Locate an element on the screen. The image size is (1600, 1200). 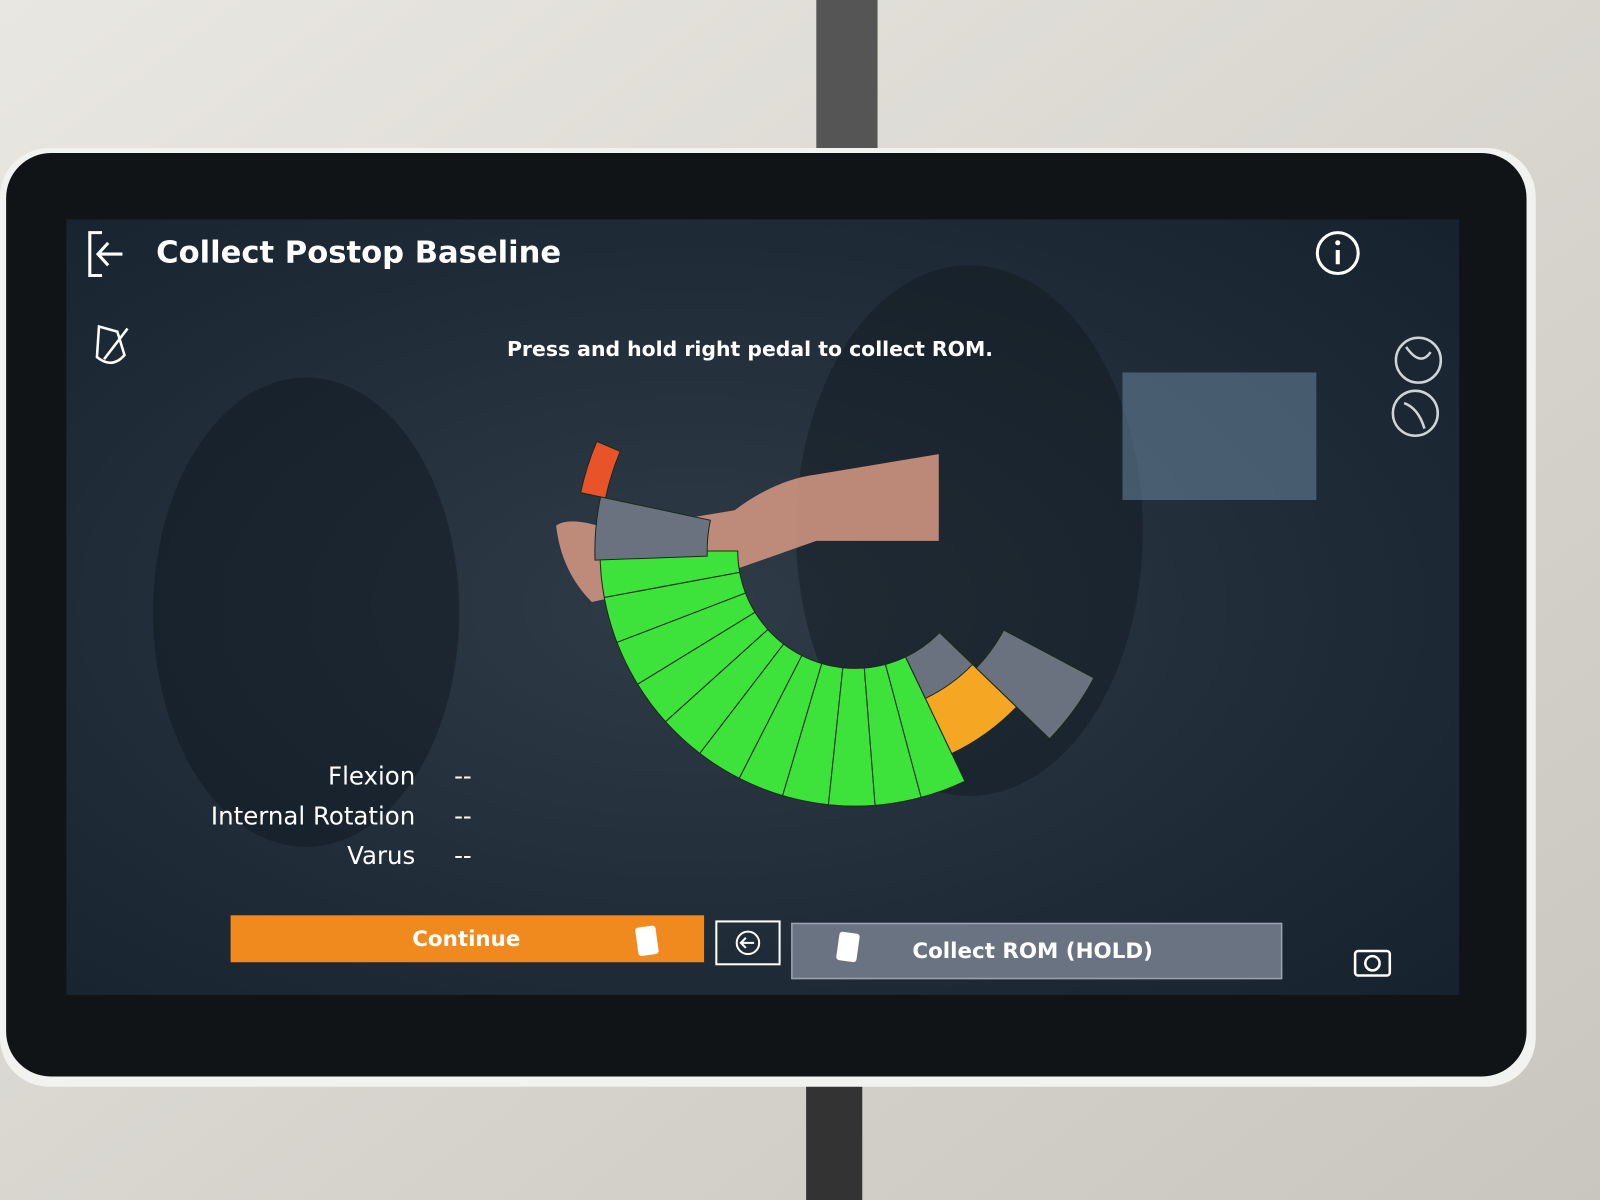
title: Collect Postop Baseline is located at coordinates (358, 253).